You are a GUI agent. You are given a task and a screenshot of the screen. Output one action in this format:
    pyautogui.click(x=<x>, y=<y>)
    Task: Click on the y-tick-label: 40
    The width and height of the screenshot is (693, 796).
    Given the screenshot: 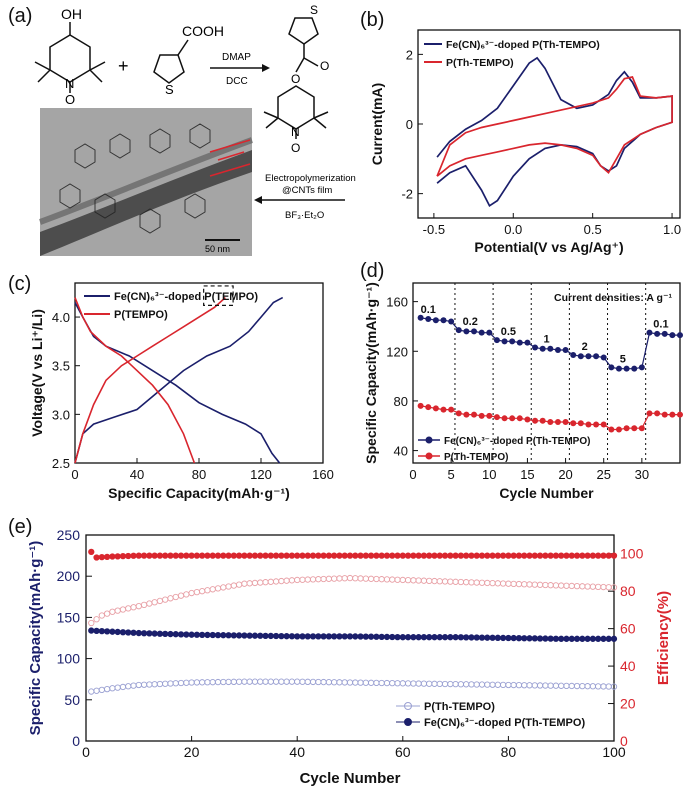 What is the action you would take?
    pyautogui.click(x=401, y=451)
    